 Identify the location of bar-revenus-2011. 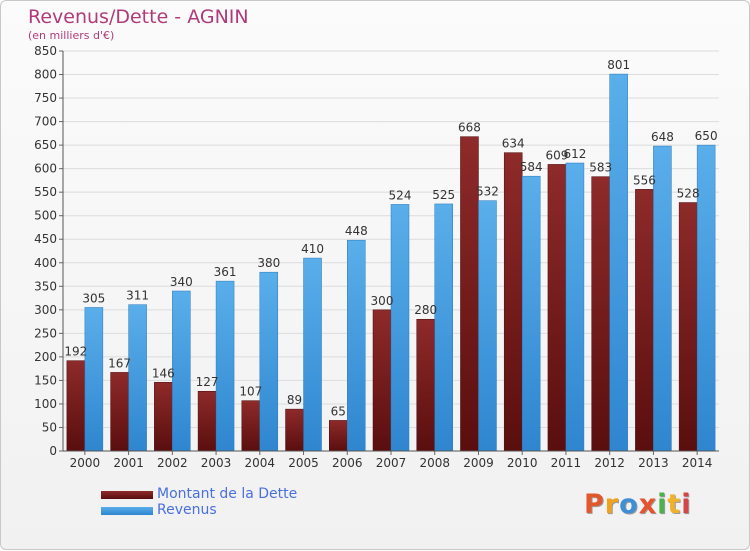
(575, 307).